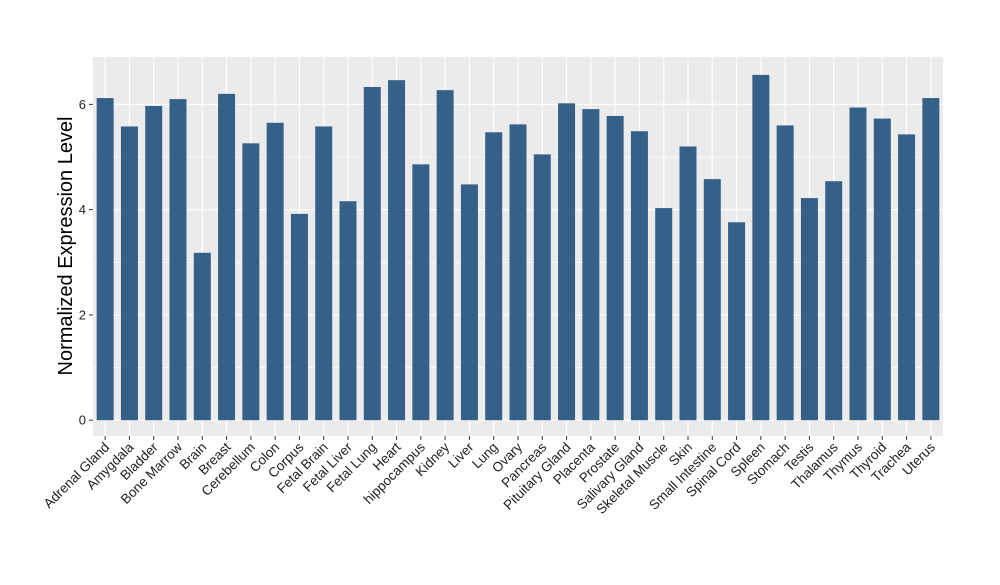 Image resolution: width=1000 pixels, height=585 pixels. I want to click on y-tick-label: 0, so click(82, 420).